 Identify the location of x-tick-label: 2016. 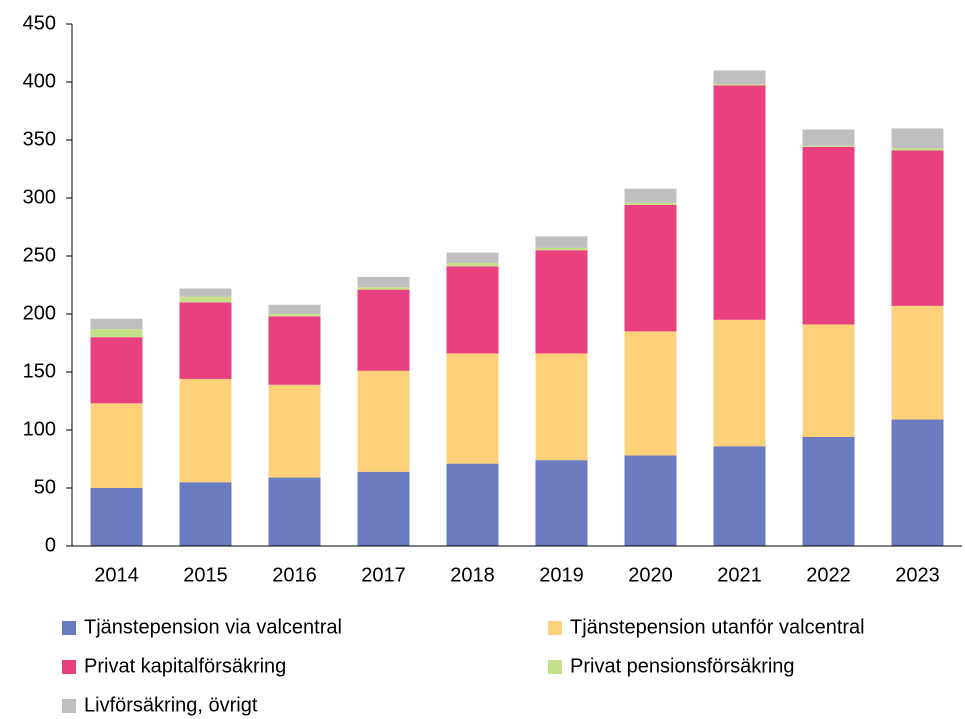
(294, 575).